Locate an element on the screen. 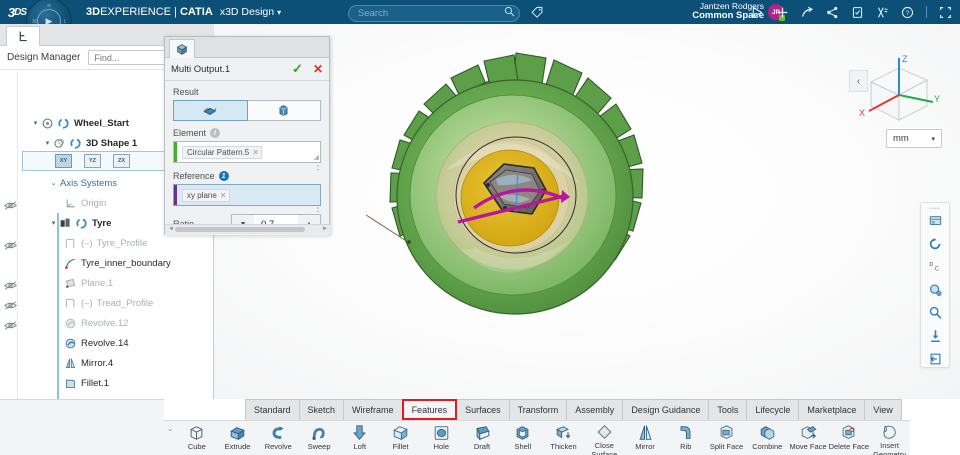 The image size is (960, 455). tag-icon is located at coordinates (537, 11).